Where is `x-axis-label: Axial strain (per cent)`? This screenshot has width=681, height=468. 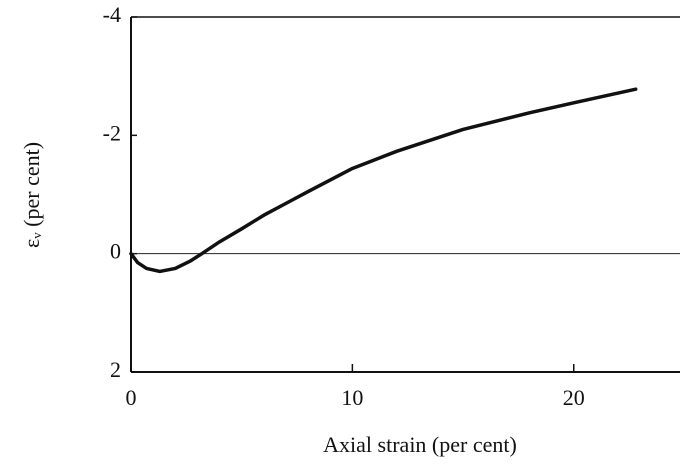
x-axis-label: Axial strain (per cent) is located at coordinates (420, 444).